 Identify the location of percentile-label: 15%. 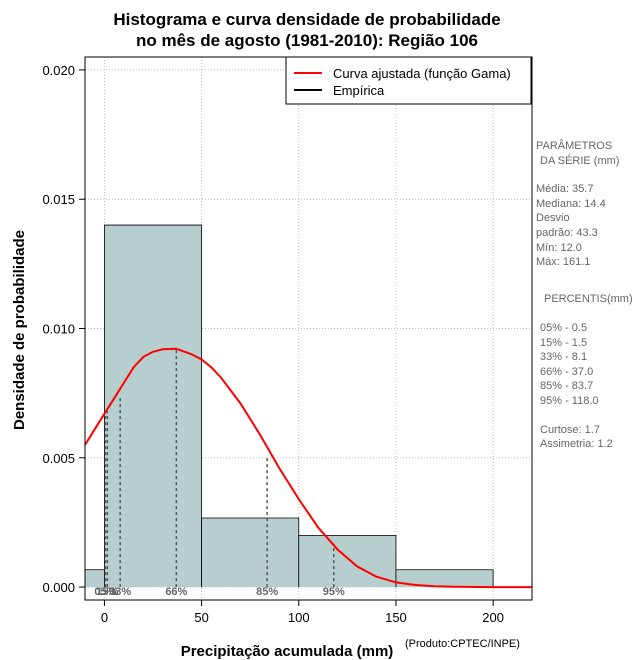
(107, 592).